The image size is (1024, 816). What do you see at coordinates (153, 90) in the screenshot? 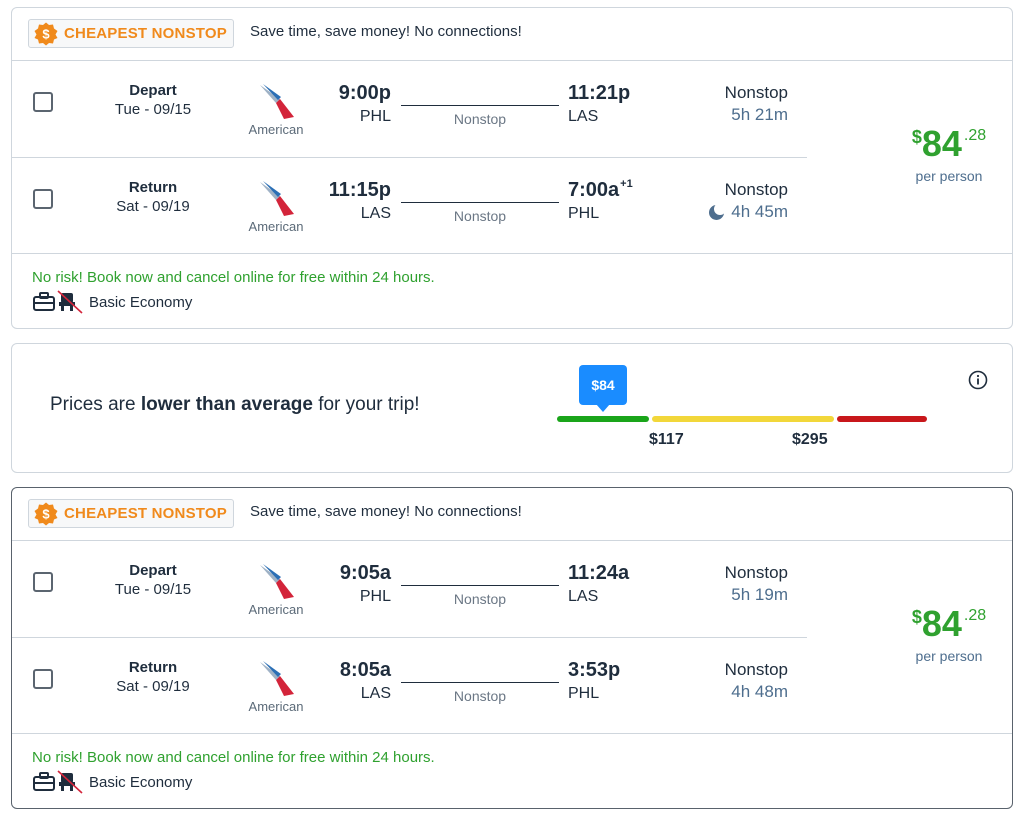
I see `direction-label: Depart` at bounding box center [153, 90].